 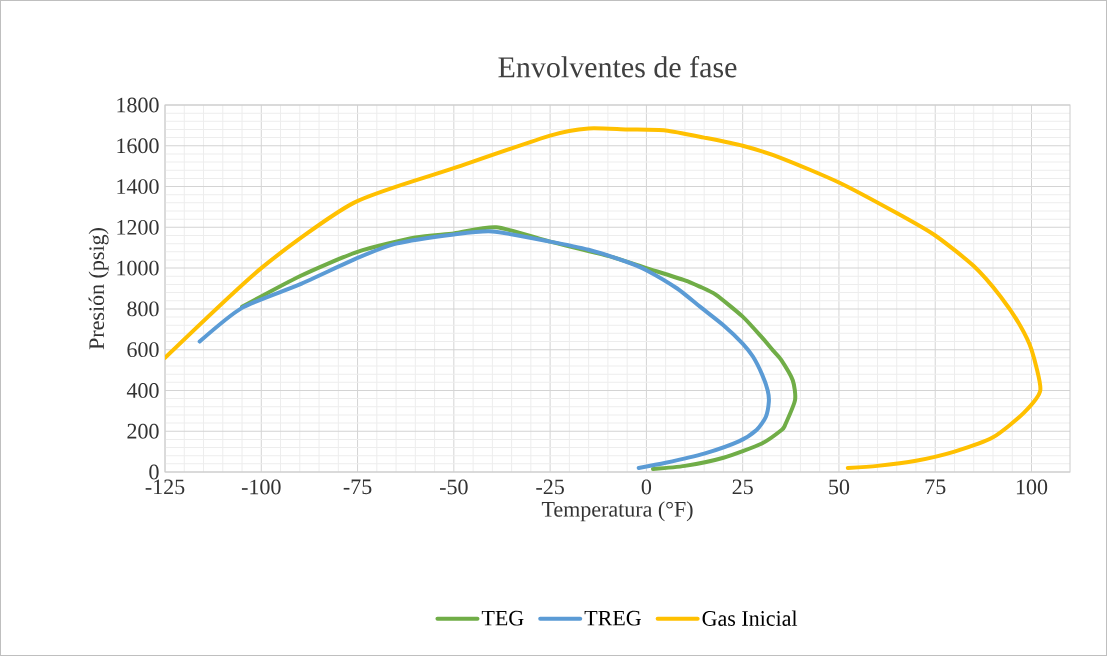 I want to click on x-tick-label: 75, so click(x=935, y=487).